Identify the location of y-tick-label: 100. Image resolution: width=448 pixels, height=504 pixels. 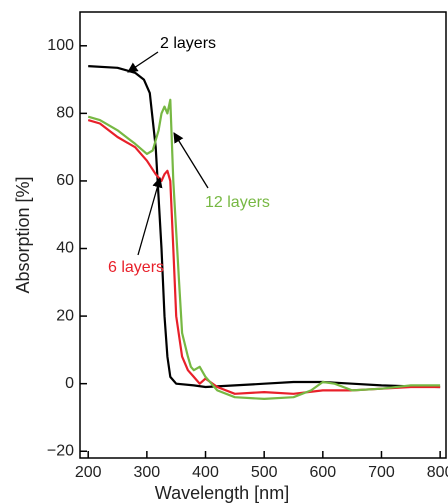
(60, 45).